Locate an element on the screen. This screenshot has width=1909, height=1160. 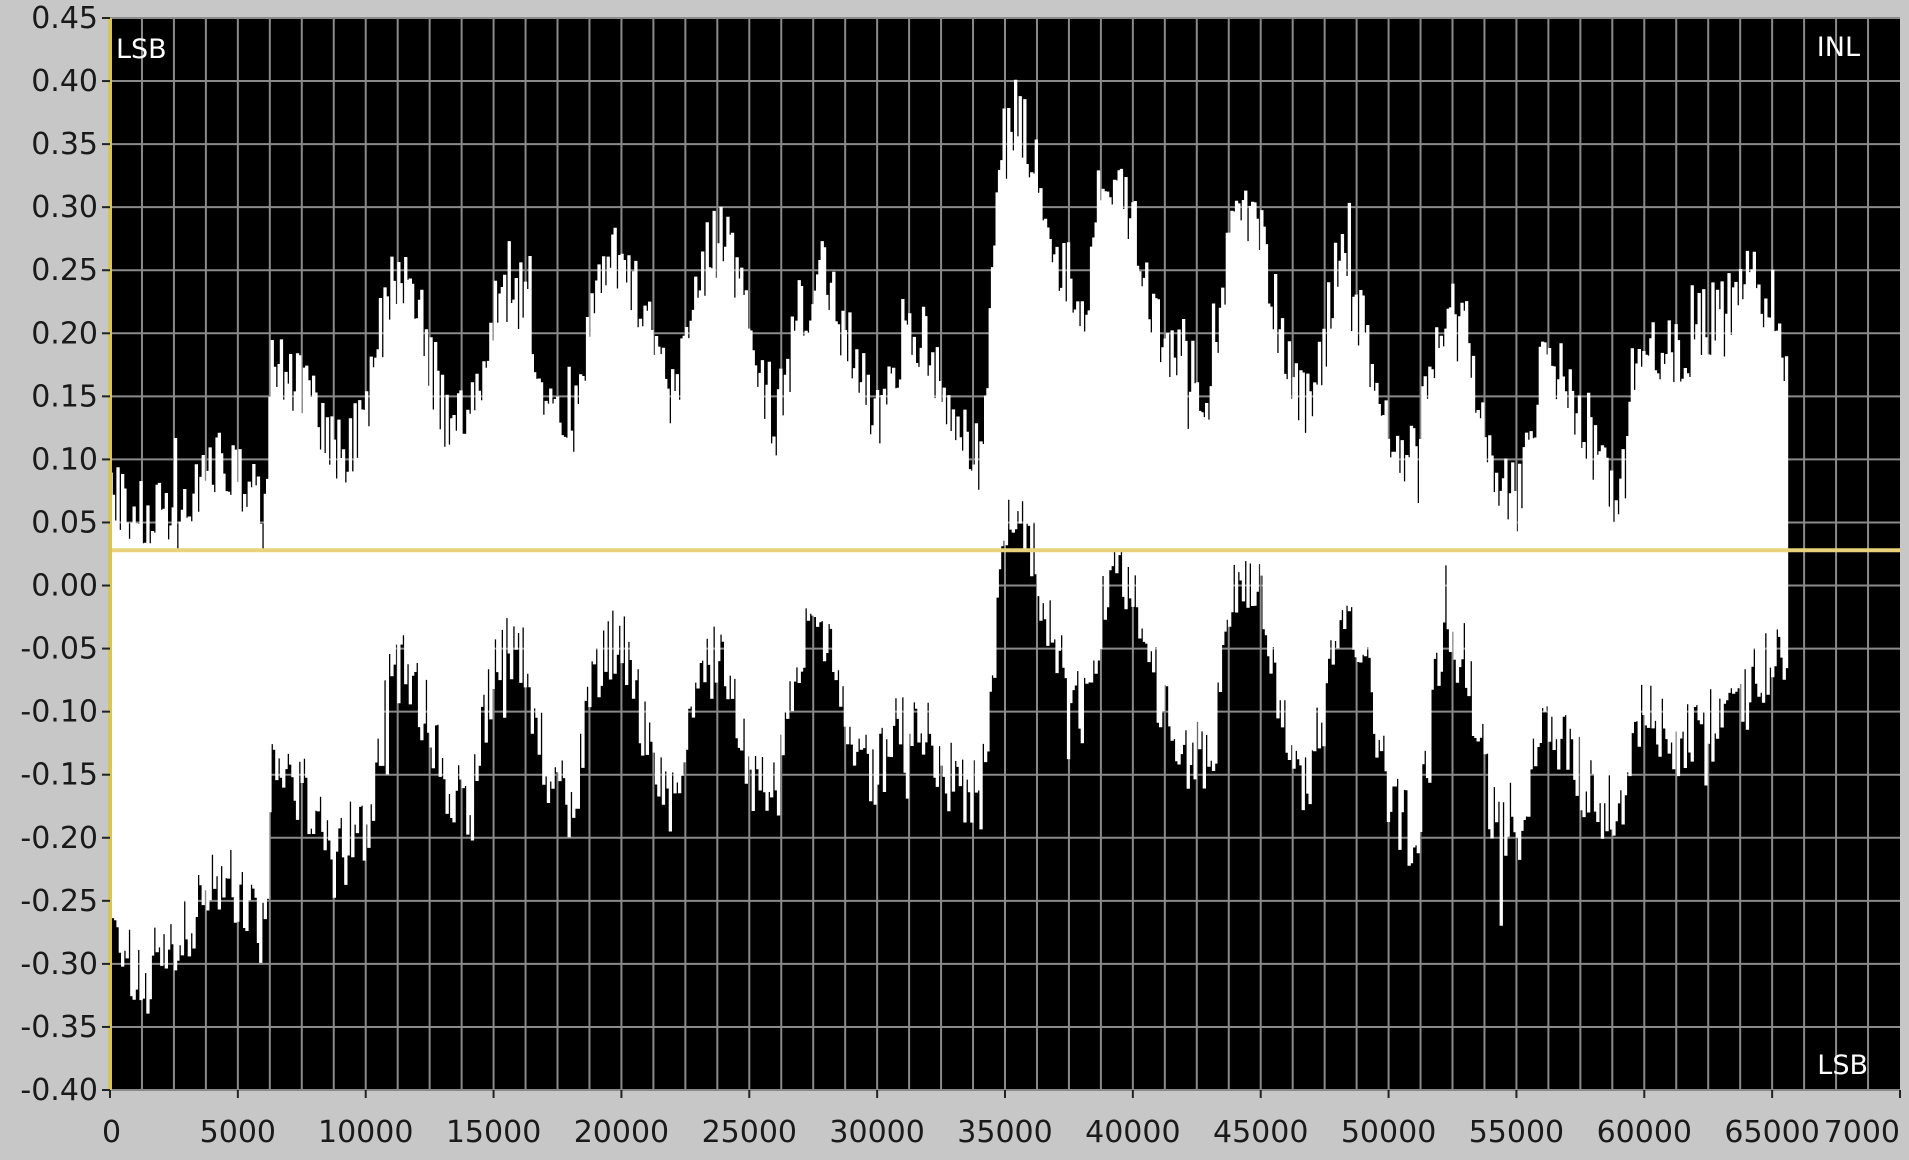
y-tick-label: -0.30 is located at coordinates (59, 964).